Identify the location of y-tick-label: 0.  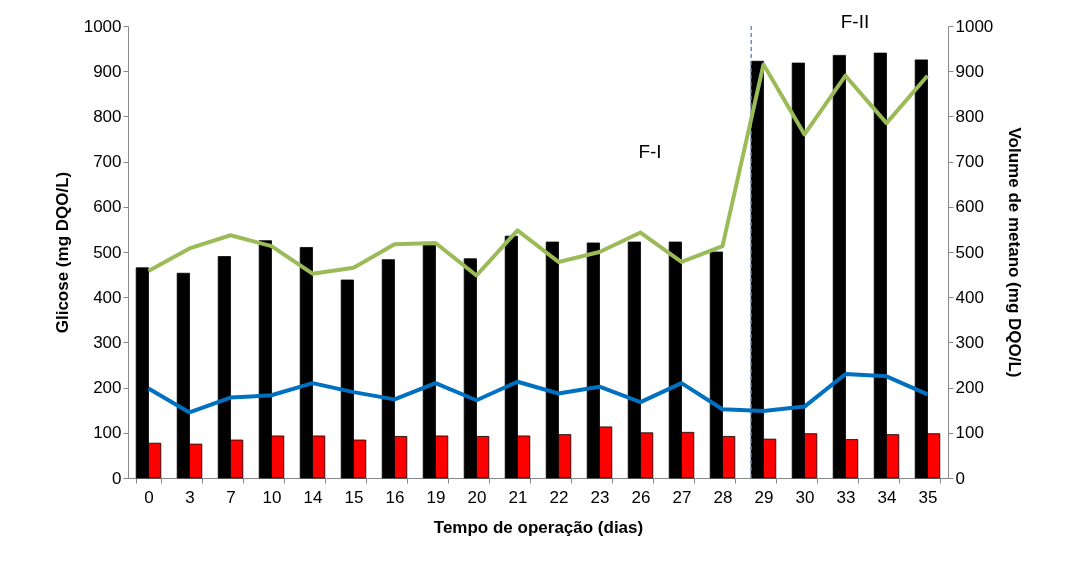
(117, 478).